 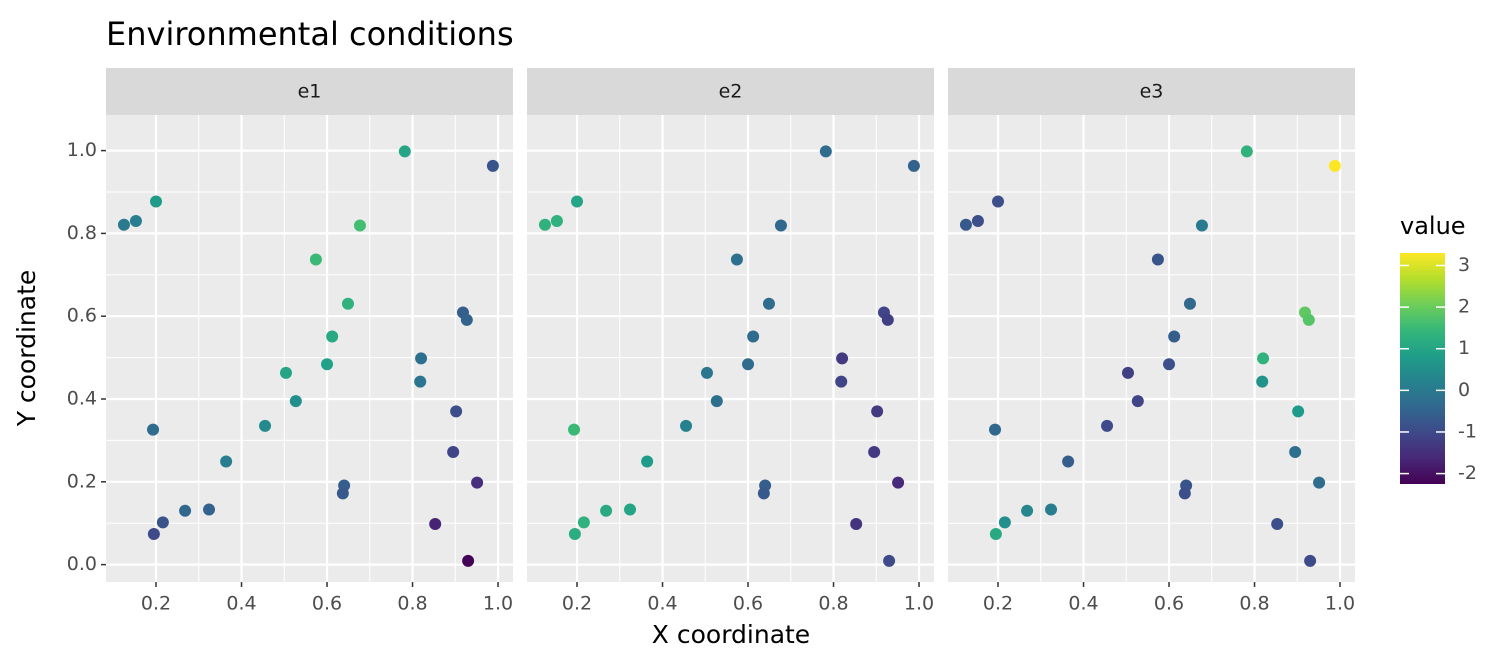 I want to click on x-axis-label: X coordinate, so click(x=731, y=634).